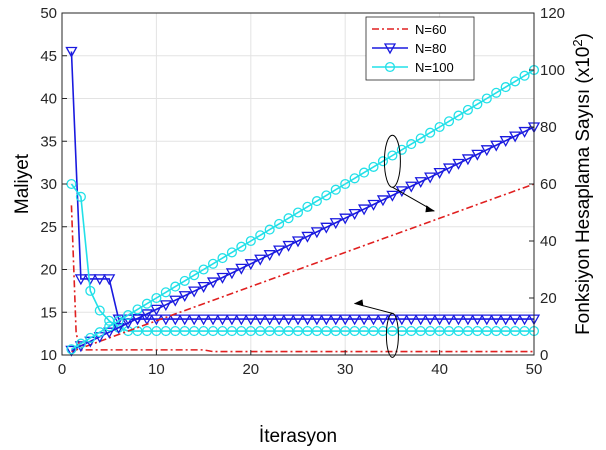  Describe the element at coordinates (48, 227) in the screenshot. I see `y-tick-label: 25` at that location.